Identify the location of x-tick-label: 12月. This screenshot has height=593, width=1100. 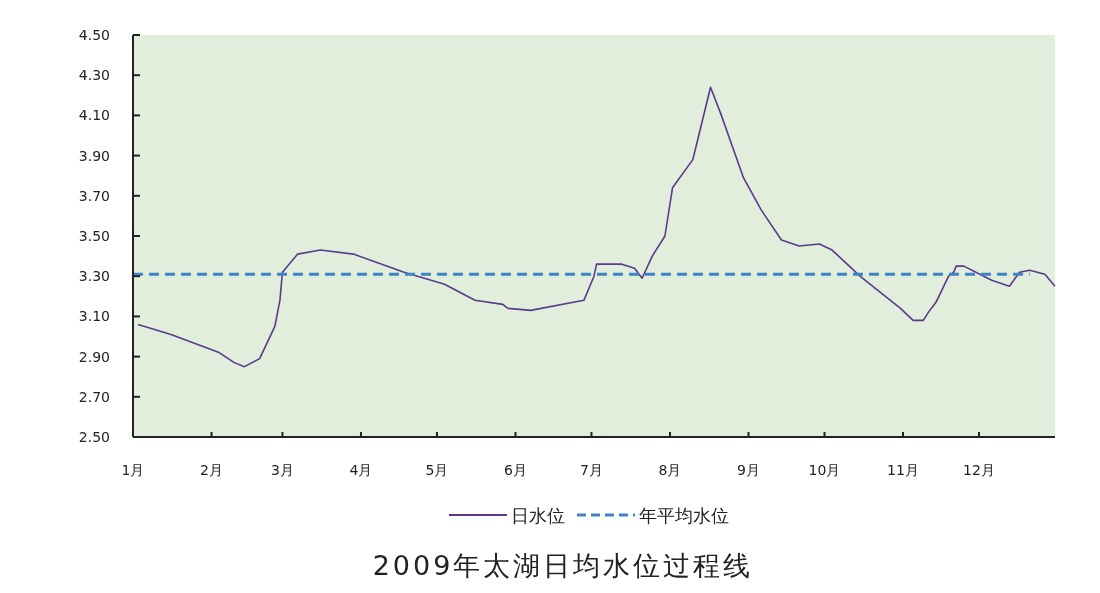
(979, 470).